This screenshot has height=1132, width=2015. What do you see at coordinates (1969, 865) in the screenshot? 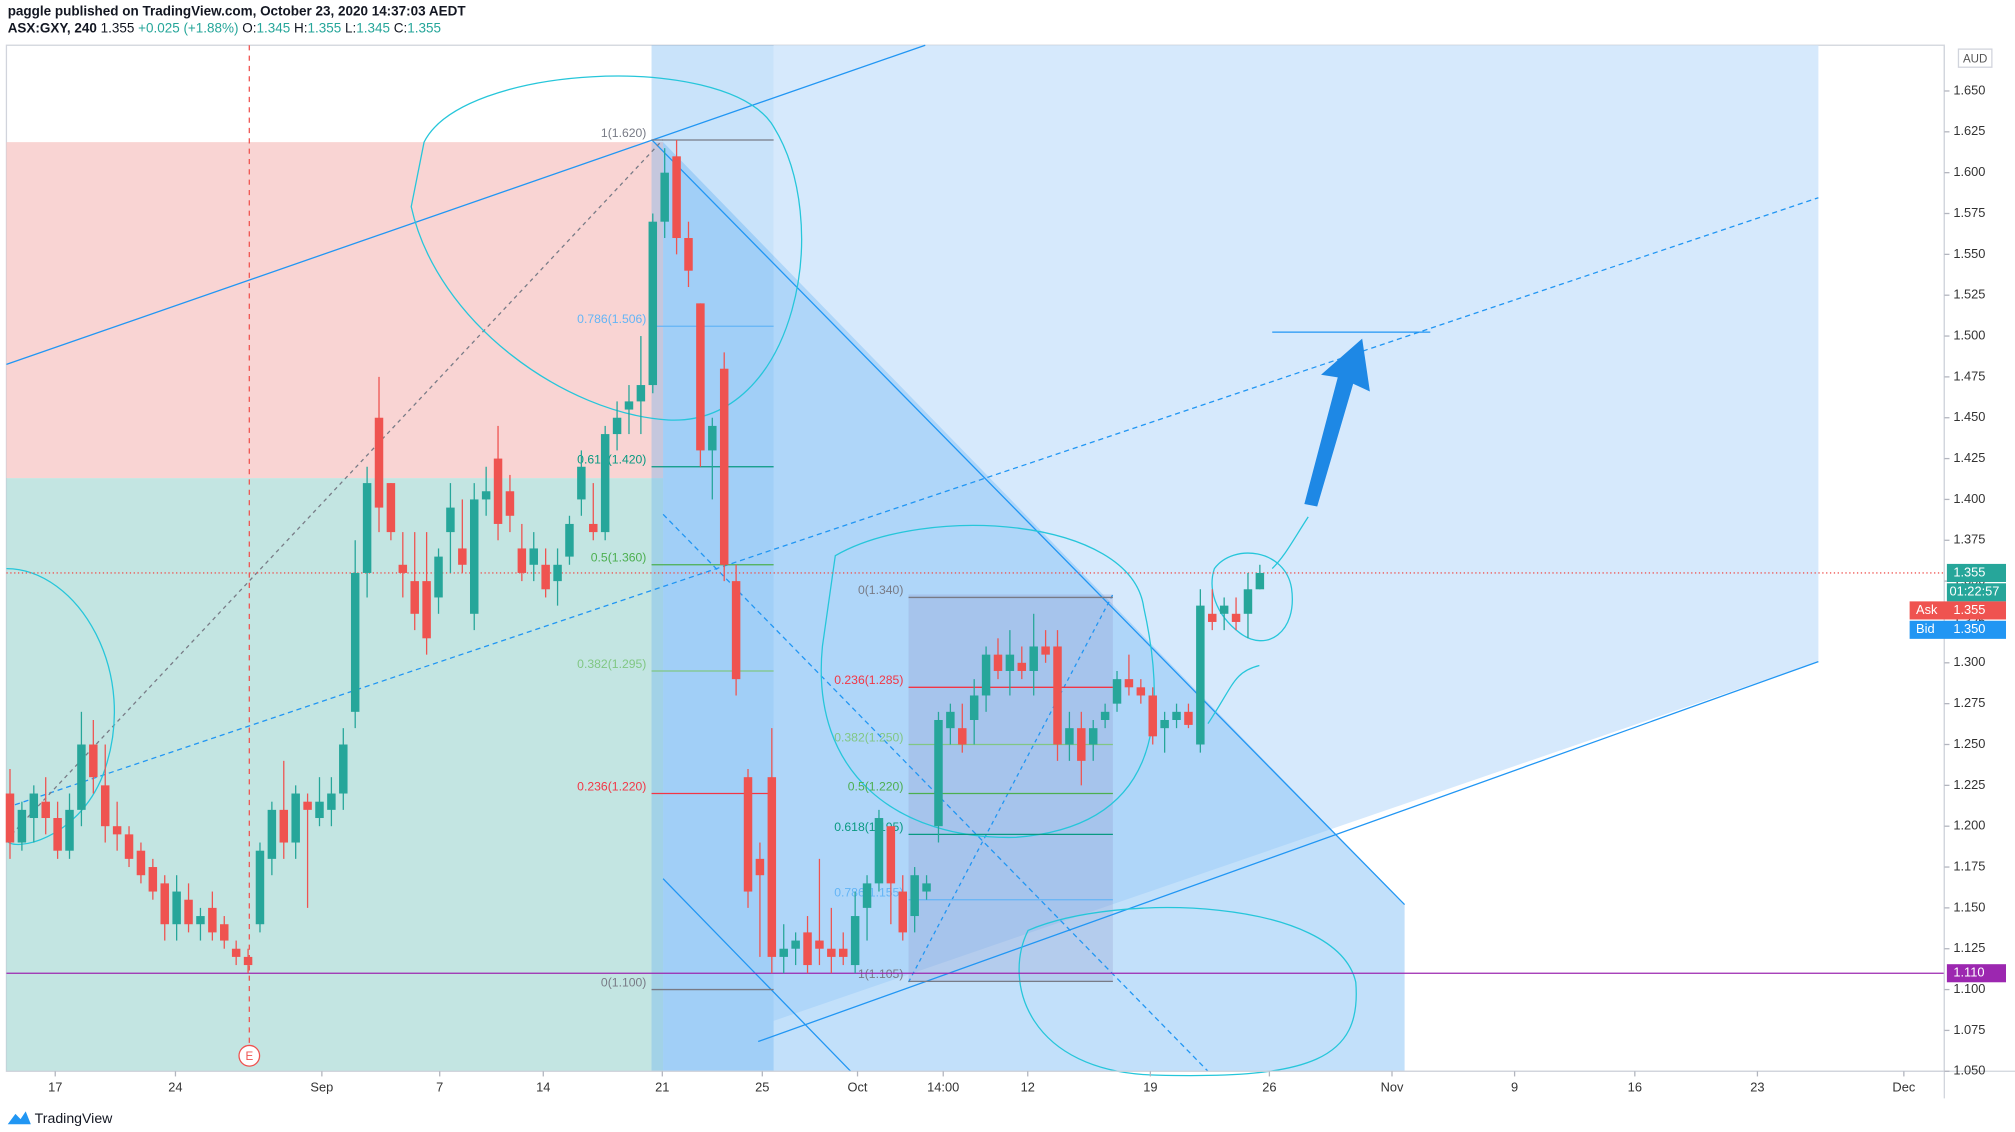
I see `y-tick-label: 1.175` at bounding box center [1969, 865].